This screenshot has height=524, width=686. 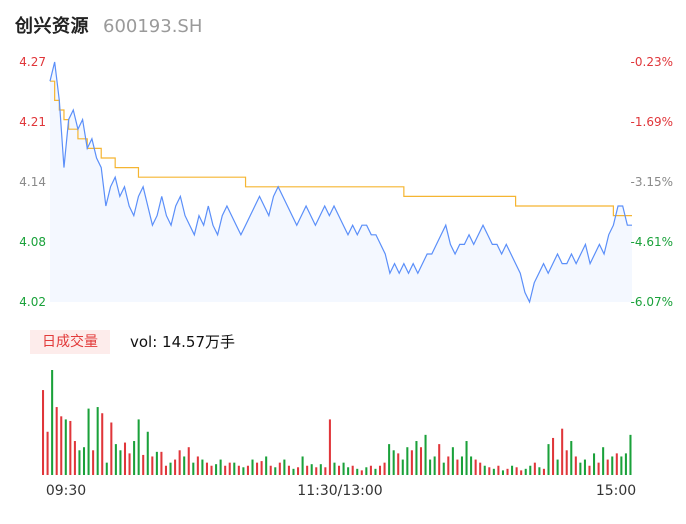 I want to click on stock-code: 600193.SH, so click(x=153, y=26).